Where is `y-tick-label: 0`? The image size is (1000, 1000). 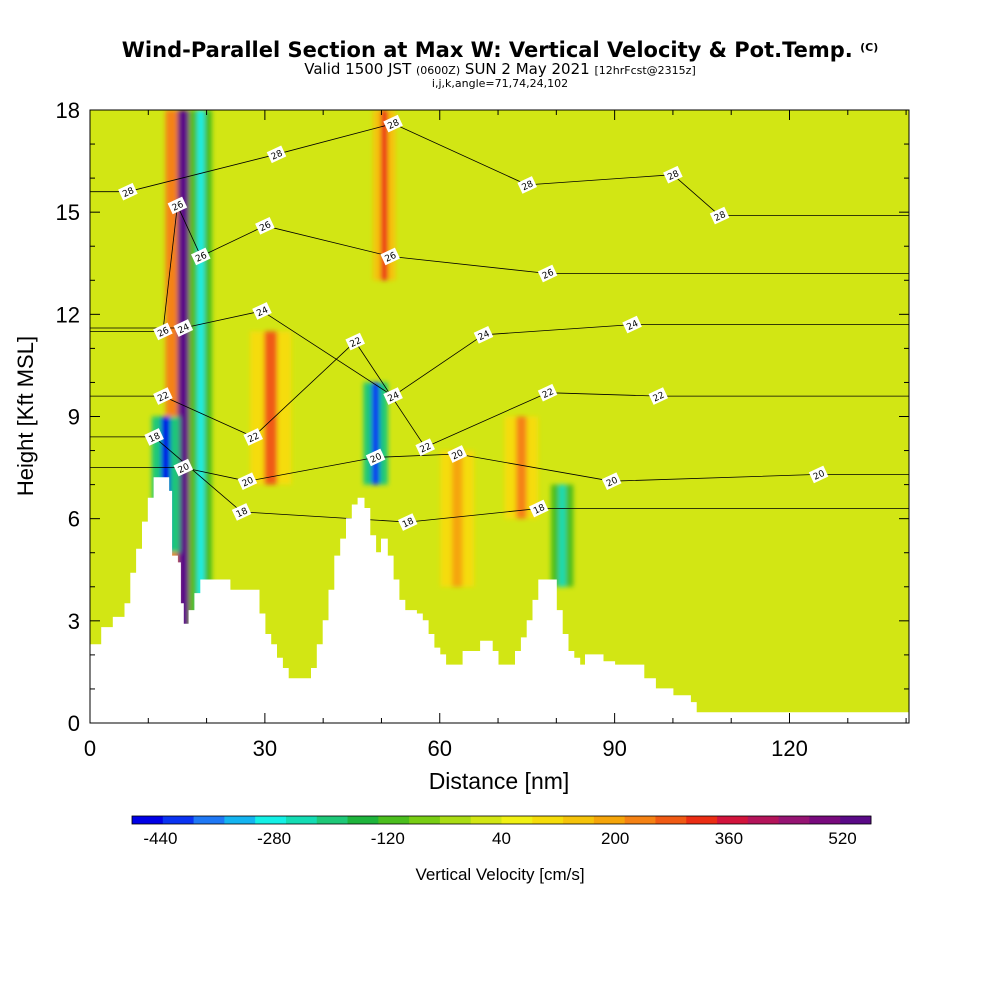 y-tick-label: 0 is located at coordinates (74, 723).